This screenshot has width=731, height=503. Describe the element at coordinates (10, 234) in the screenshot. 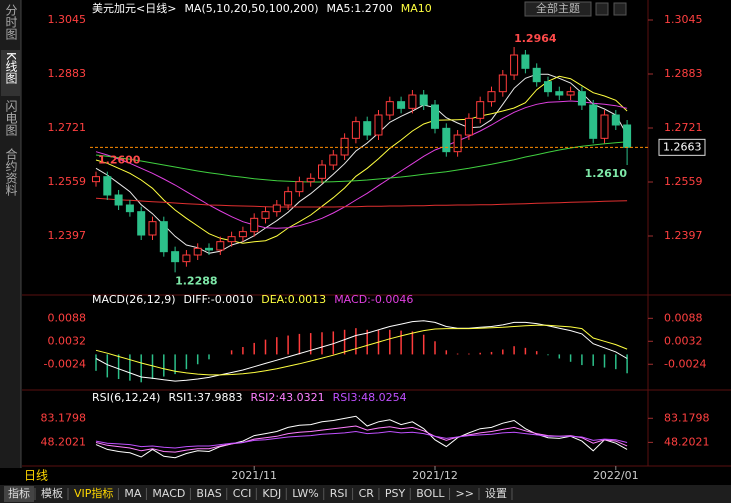

I see `sidebar` at that location.